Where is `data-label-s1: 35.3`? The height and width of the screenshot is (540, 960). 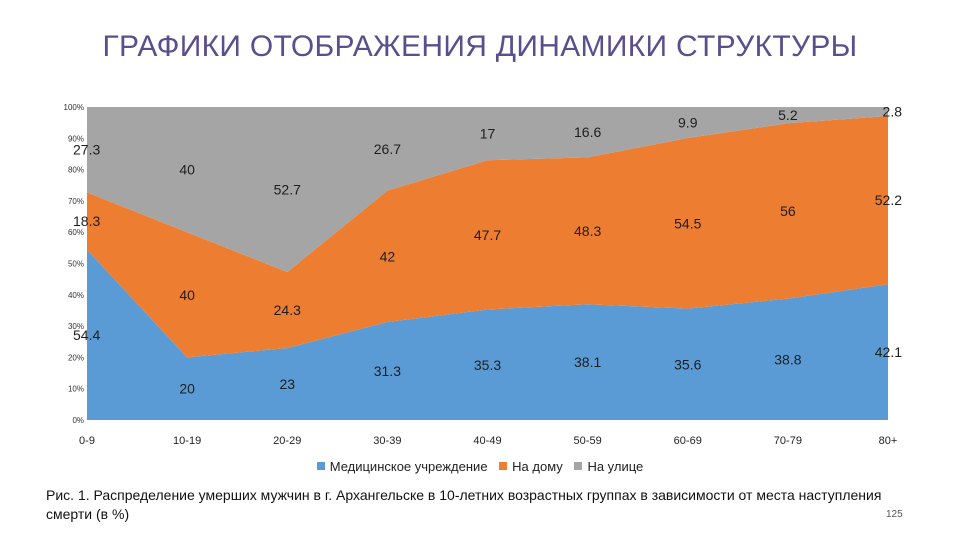 data-label-s1: 35.3 is located at coordinates (487, 365).